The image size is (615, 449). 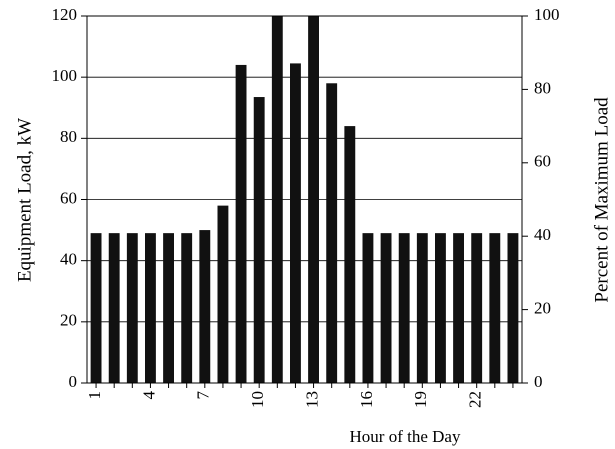 I want to click on y-tick-label: 100, so click(x=65, y=75).